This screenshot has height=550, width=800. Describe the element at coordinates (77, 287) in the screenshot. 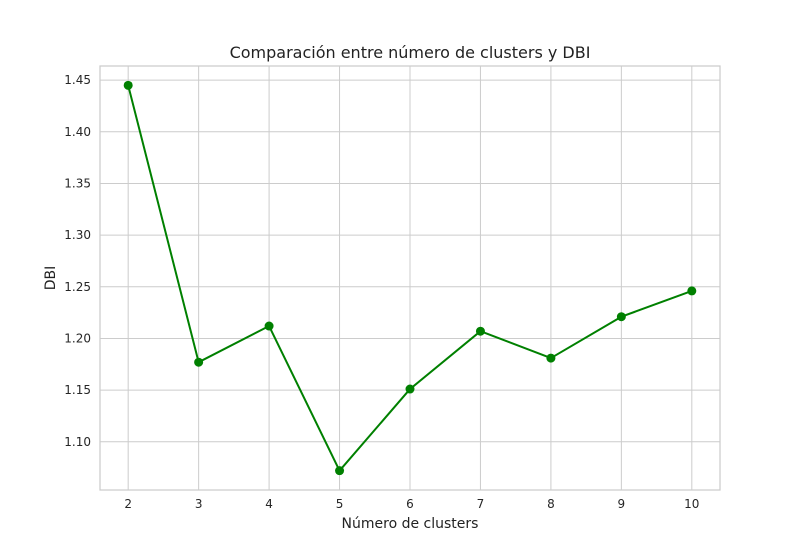

I see `y-tick-label: 1.25` at that location.